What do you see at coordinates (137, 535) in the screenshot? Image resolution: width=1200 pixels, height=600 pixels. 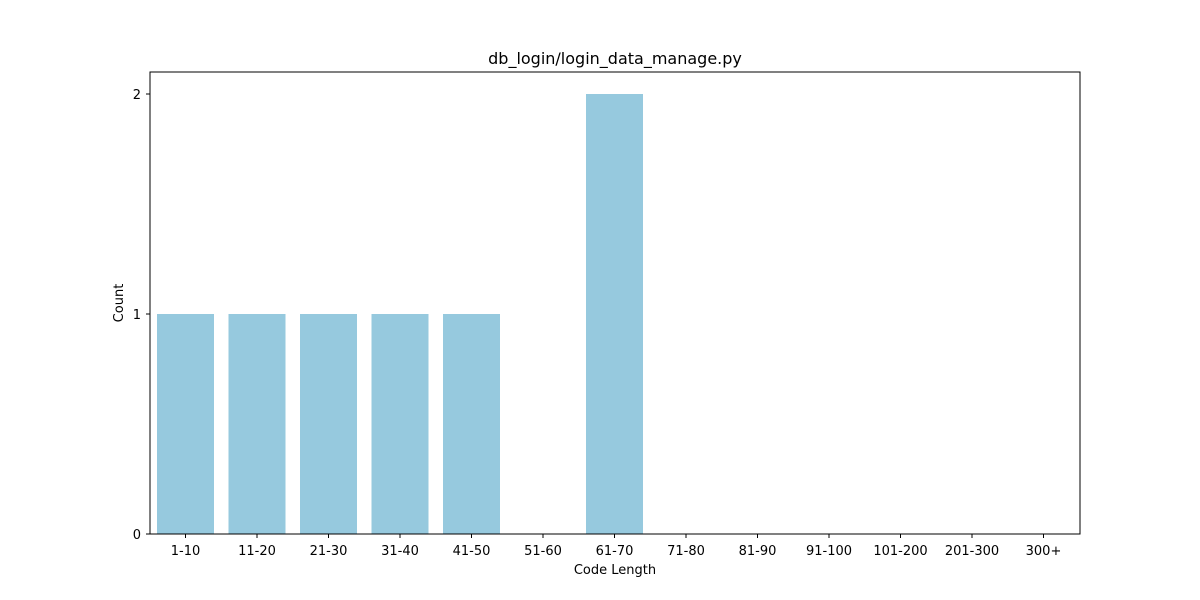 I see `y-tick-label: 0` at bounding box center [137, 535].